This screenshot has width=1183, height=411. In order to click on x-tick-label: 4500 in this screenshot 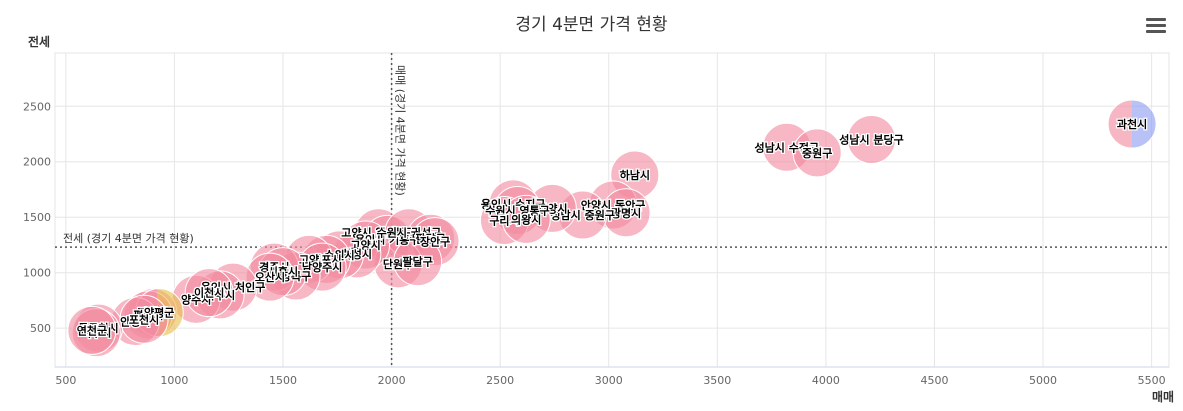, I will do `click(934, 380)`.